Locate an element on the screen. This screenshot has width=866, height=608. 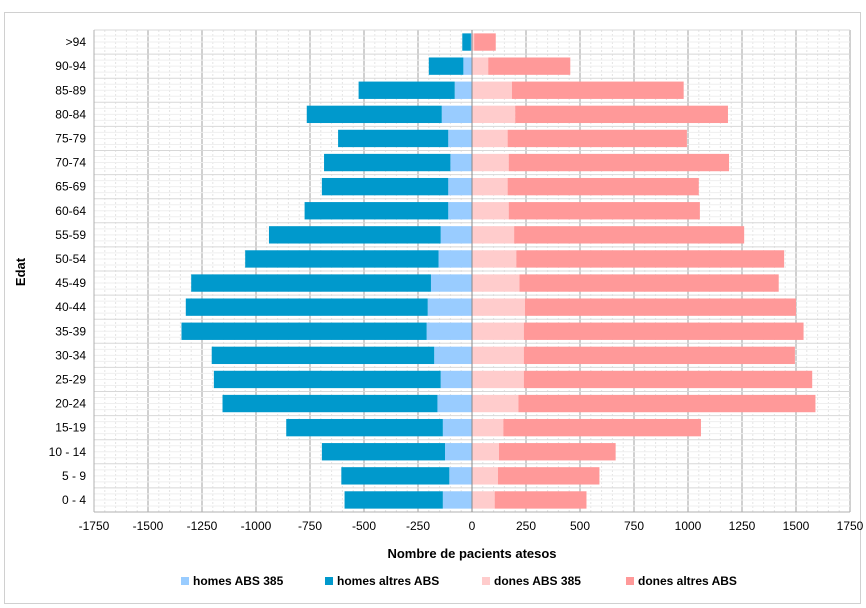
x-tick-label: -500 is located at coordinates (364, 526).